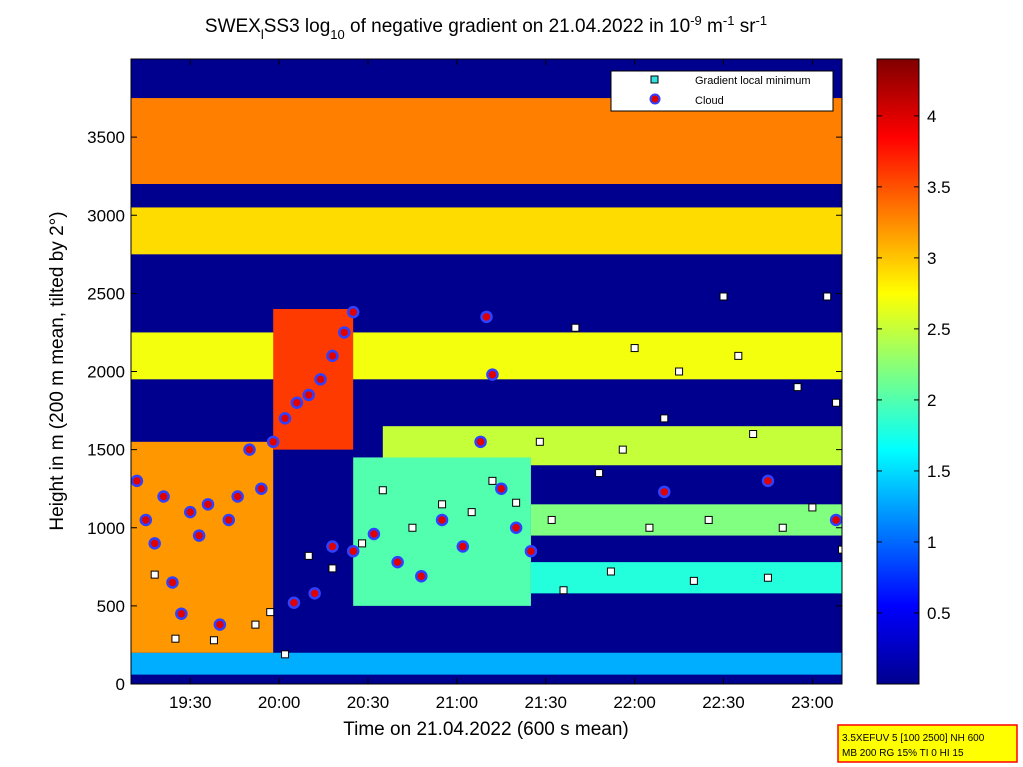 This screenshot has width=1023, height=767. What do you see at coordinates (723, 702) in the screenshot?
I see `x-tick-label-6: 22:30` at bounding box center [723, 702].